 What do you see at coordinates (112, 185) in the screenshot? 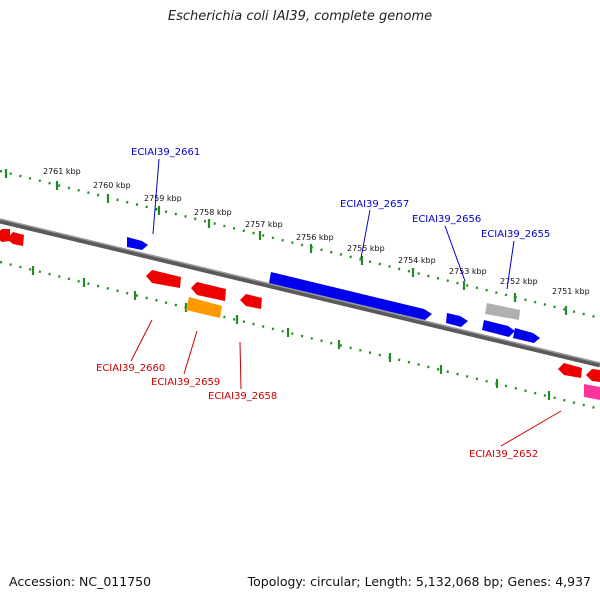
I see `tick-label: 2760 kbp` at bounding box center [112, 185].